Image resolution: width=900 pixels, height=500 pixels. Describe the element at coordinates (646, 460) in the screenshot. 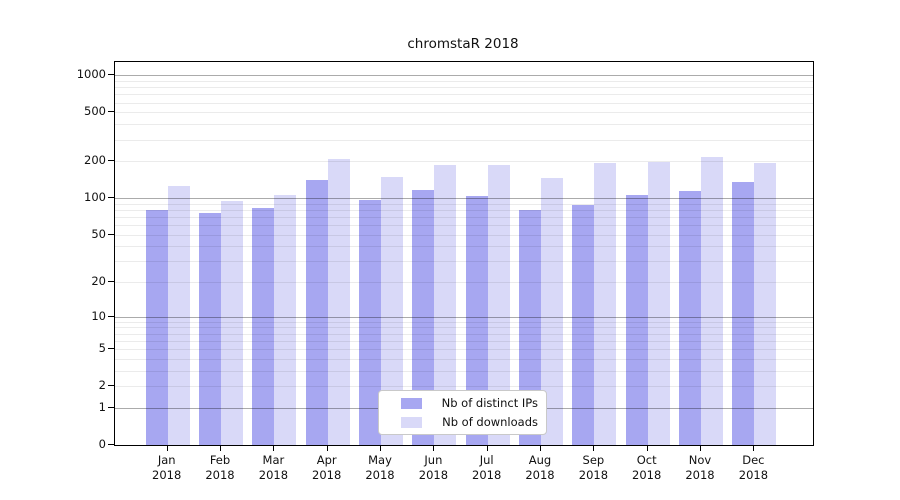

I see `month-name: Oct` at that location.